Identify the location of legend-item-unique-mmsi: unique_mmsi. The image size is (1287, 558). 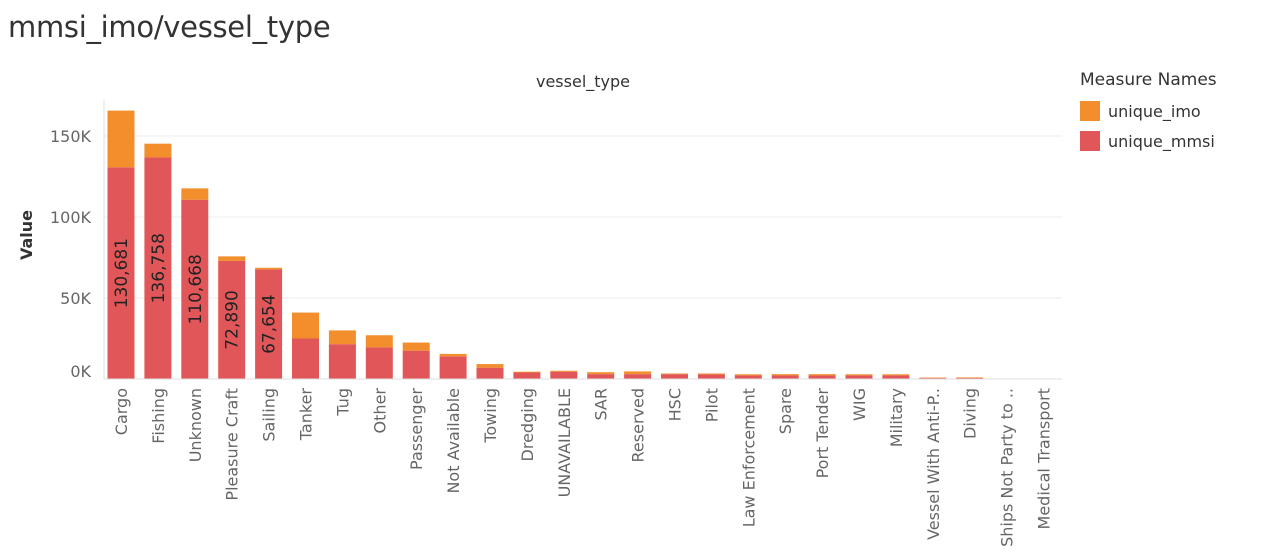
(1148, 141).